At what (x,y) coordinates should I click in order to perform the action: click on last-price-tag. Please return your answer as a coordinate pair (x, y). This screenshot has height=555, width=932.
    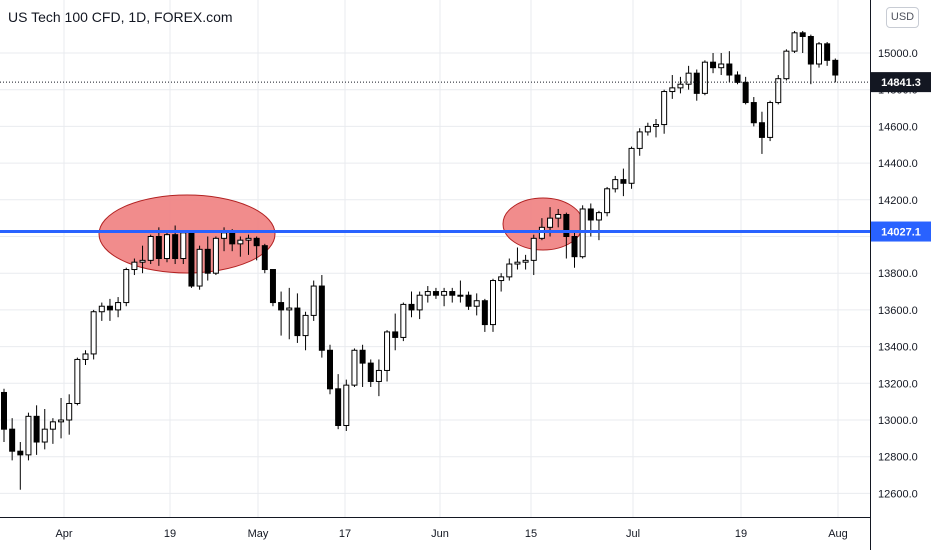
    Looking at the image, I should click on (901, 82).